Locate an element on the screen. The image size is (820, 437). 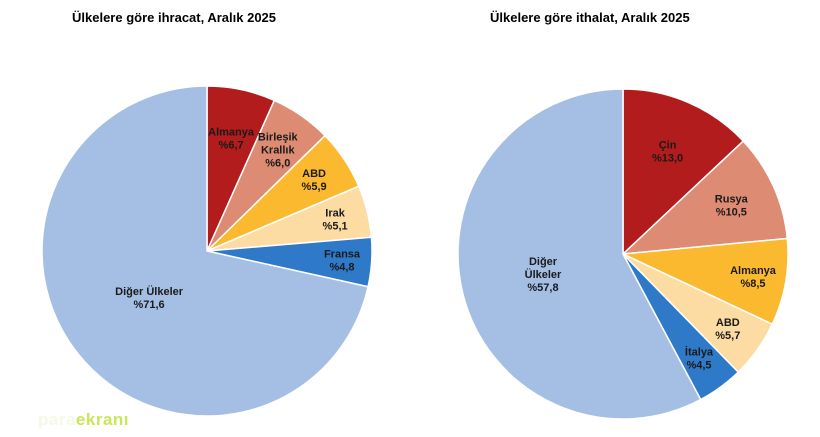
slice-name-label-5: Diğer Ülkeler is located at coordinates (149, 291).